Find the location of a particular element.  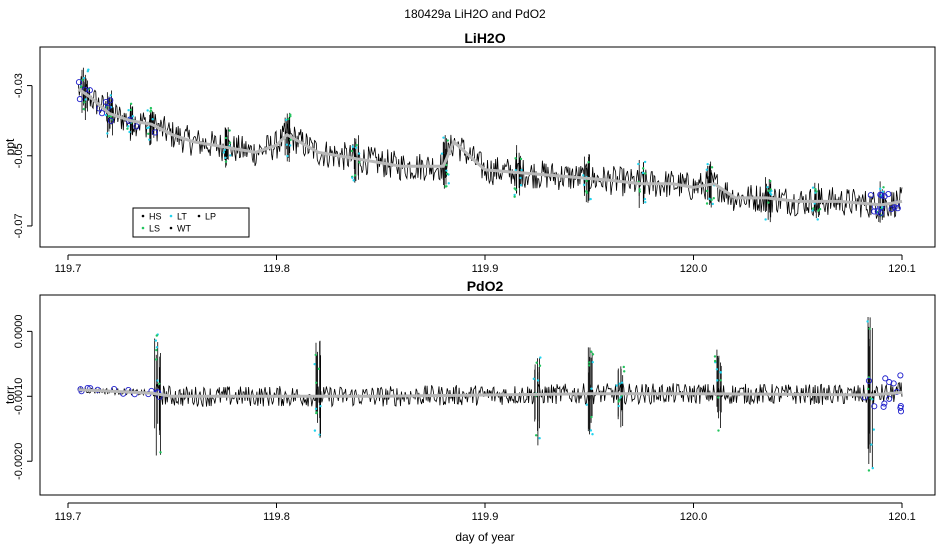

panel-lih2o-title: LiH2O is located at coordinates (484, 38).